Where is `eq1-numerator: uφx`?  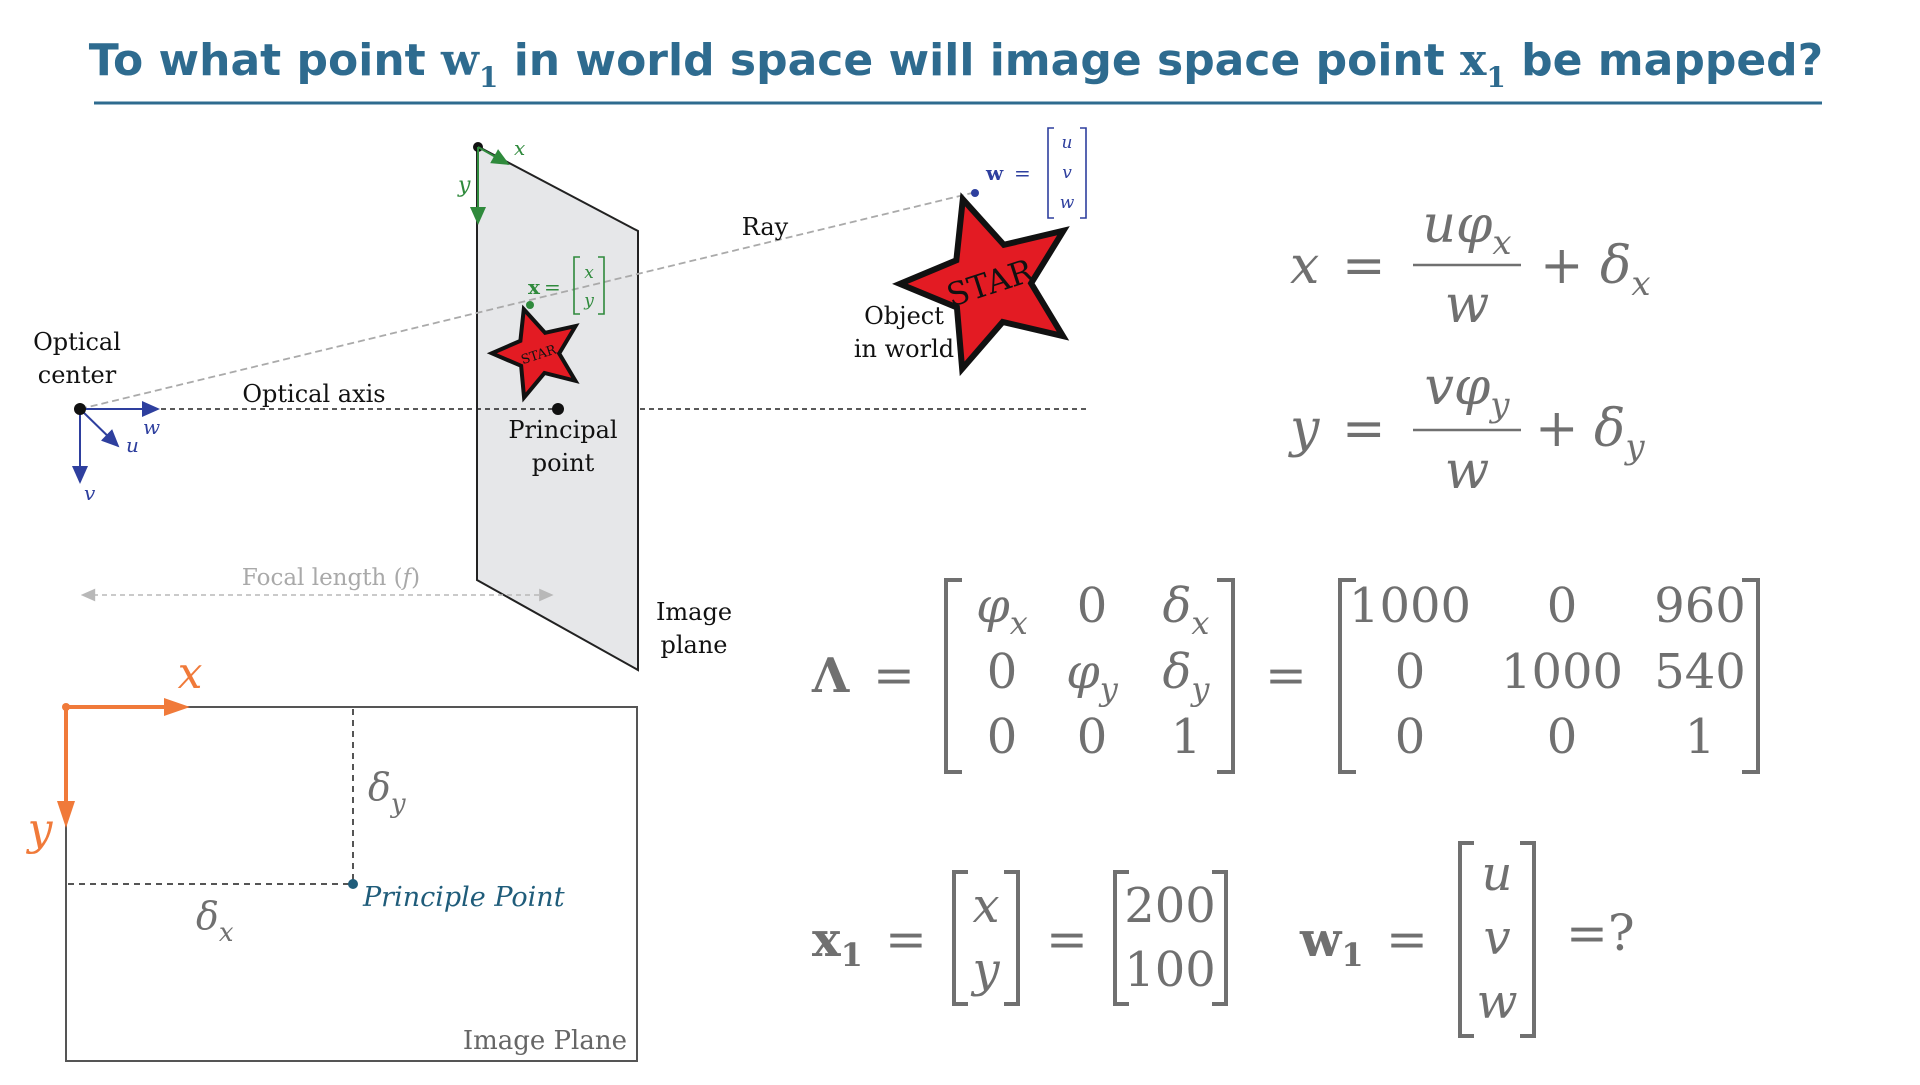
eq1-numerator: uφx is located at coordinates (1466, 229).